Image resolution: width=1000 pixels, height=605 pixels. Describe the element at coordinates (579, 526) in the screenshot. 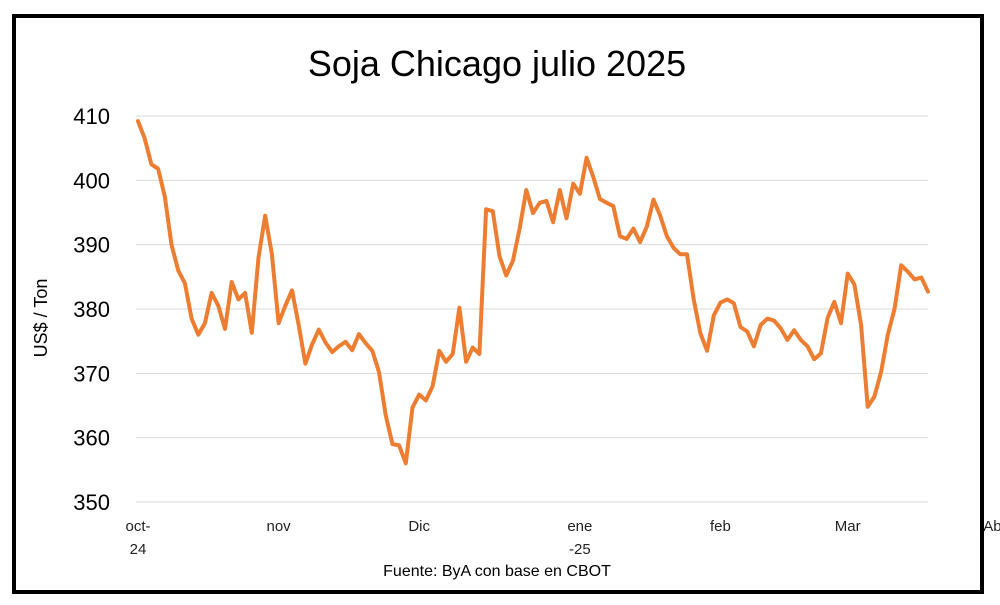

I see `x-tick-label: ene` at that location.